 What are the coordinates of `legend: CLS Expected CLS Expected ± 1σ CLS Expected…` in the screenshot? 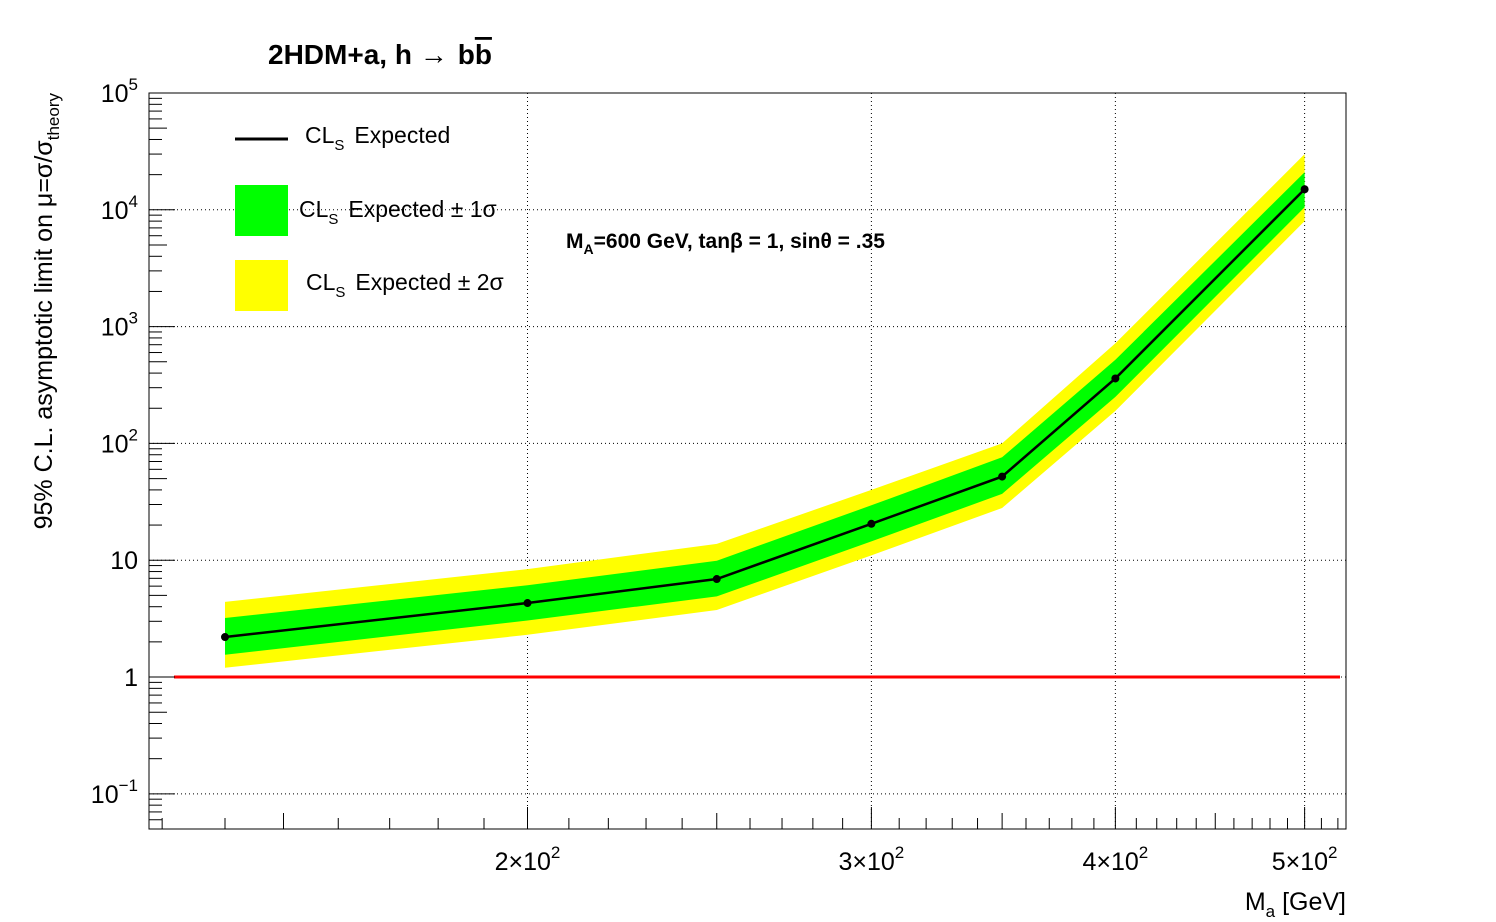 It's located at (369, 216).